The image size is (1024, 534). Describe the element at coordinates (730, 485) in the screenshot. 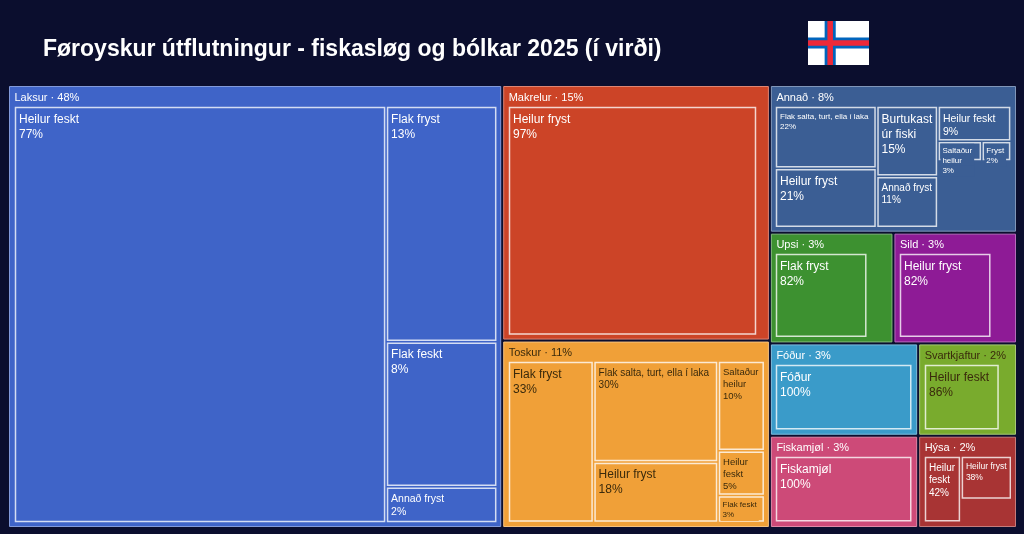

I see `data-label: 5%` at that location.